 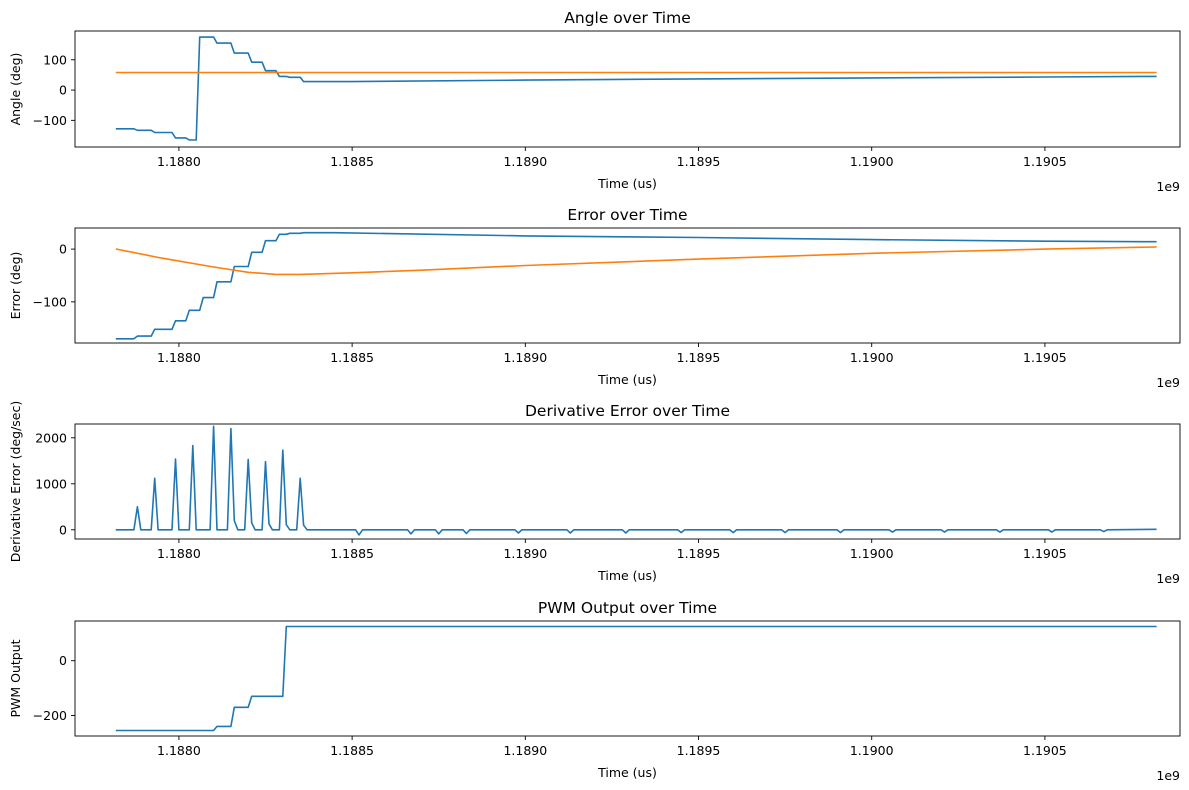 I want to click on y-axis-label: Error (deg), so click(x=15, y=286).